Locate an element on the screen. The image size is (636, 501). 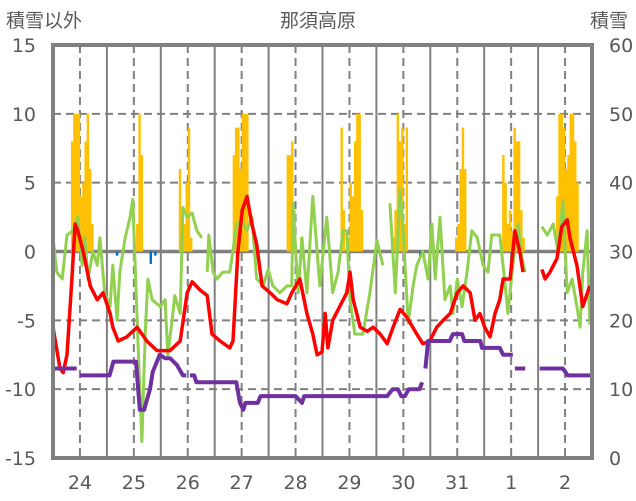
right-tick-label: 0 is located at coordinates (615, 459).